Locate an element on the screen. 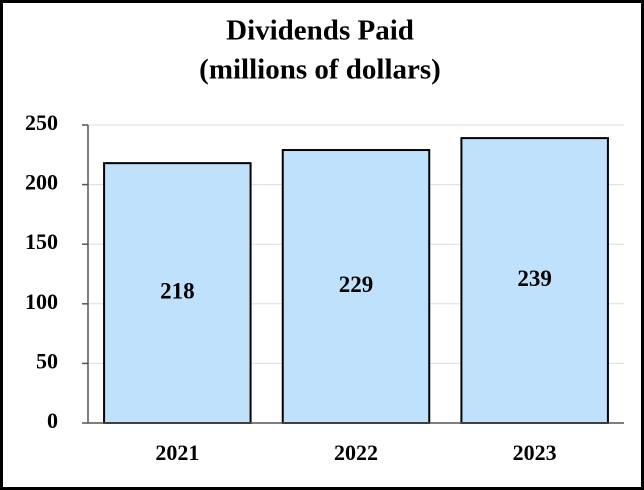 This screenshot has width=644, height=490. x-tick-label: 2023 is located at coordinates (535, 452).